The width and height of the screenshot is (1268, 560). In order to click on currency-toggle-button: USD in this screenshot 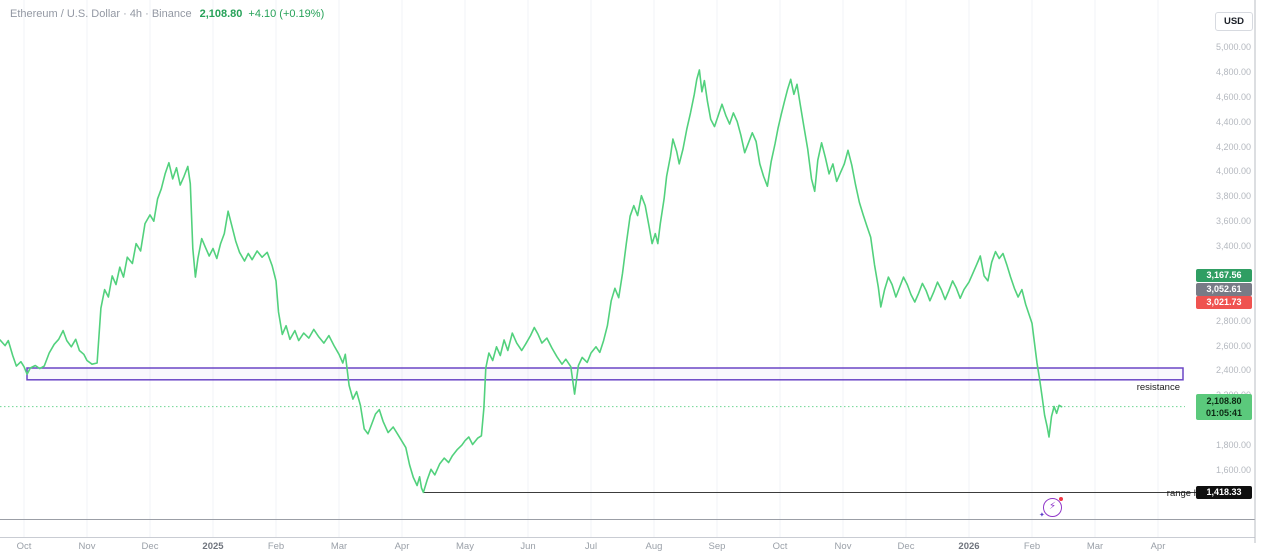, I will do `click(1234, 21)`.